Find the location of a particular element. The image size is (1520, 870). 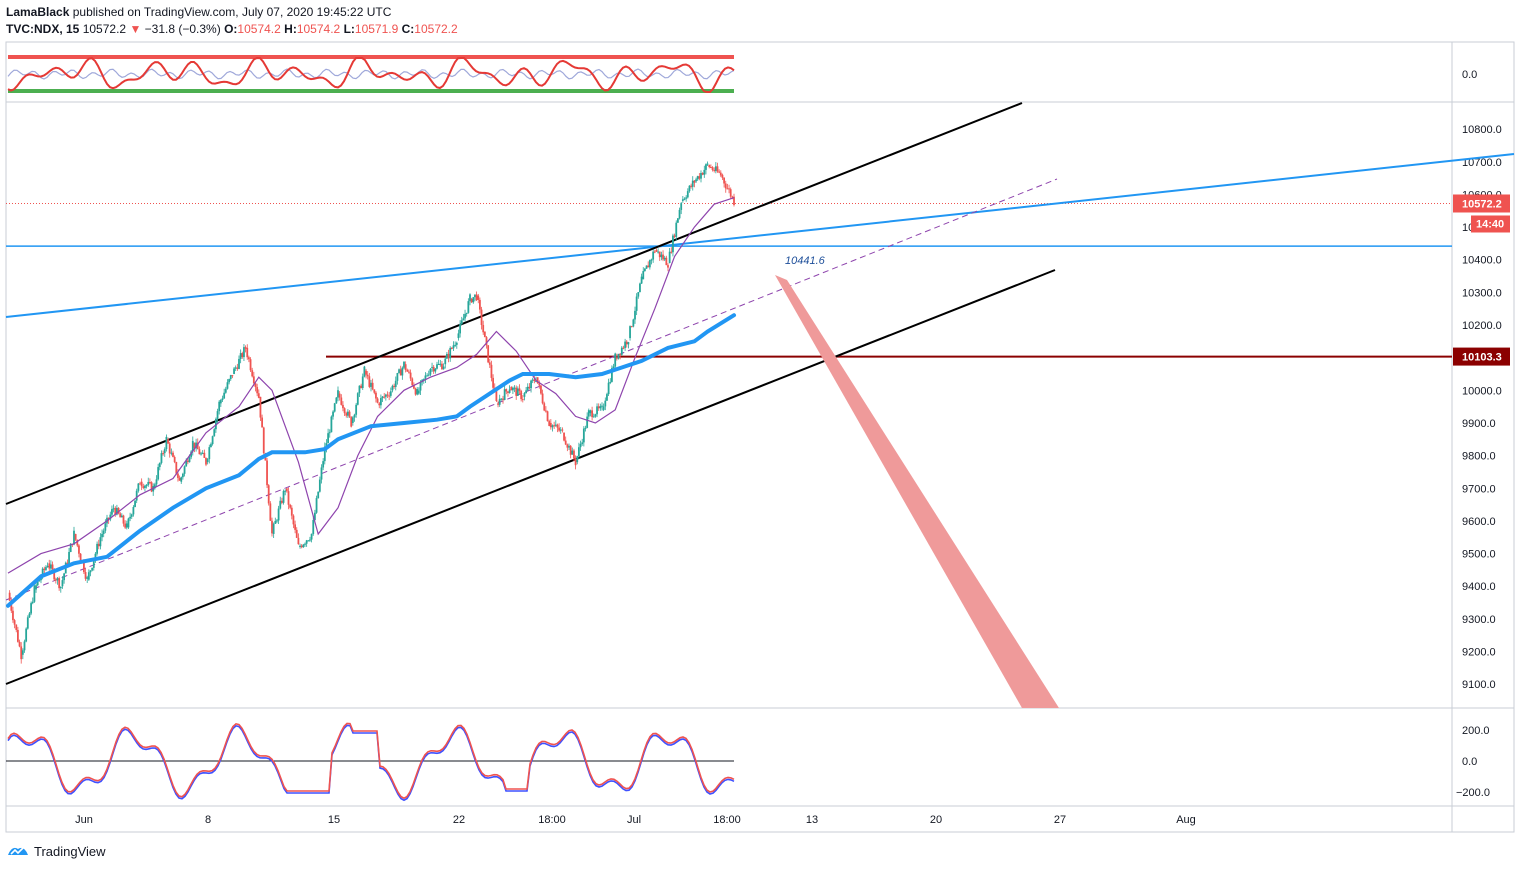

price-tick-label: 9200.0 is located at coordinates (1479, 652).